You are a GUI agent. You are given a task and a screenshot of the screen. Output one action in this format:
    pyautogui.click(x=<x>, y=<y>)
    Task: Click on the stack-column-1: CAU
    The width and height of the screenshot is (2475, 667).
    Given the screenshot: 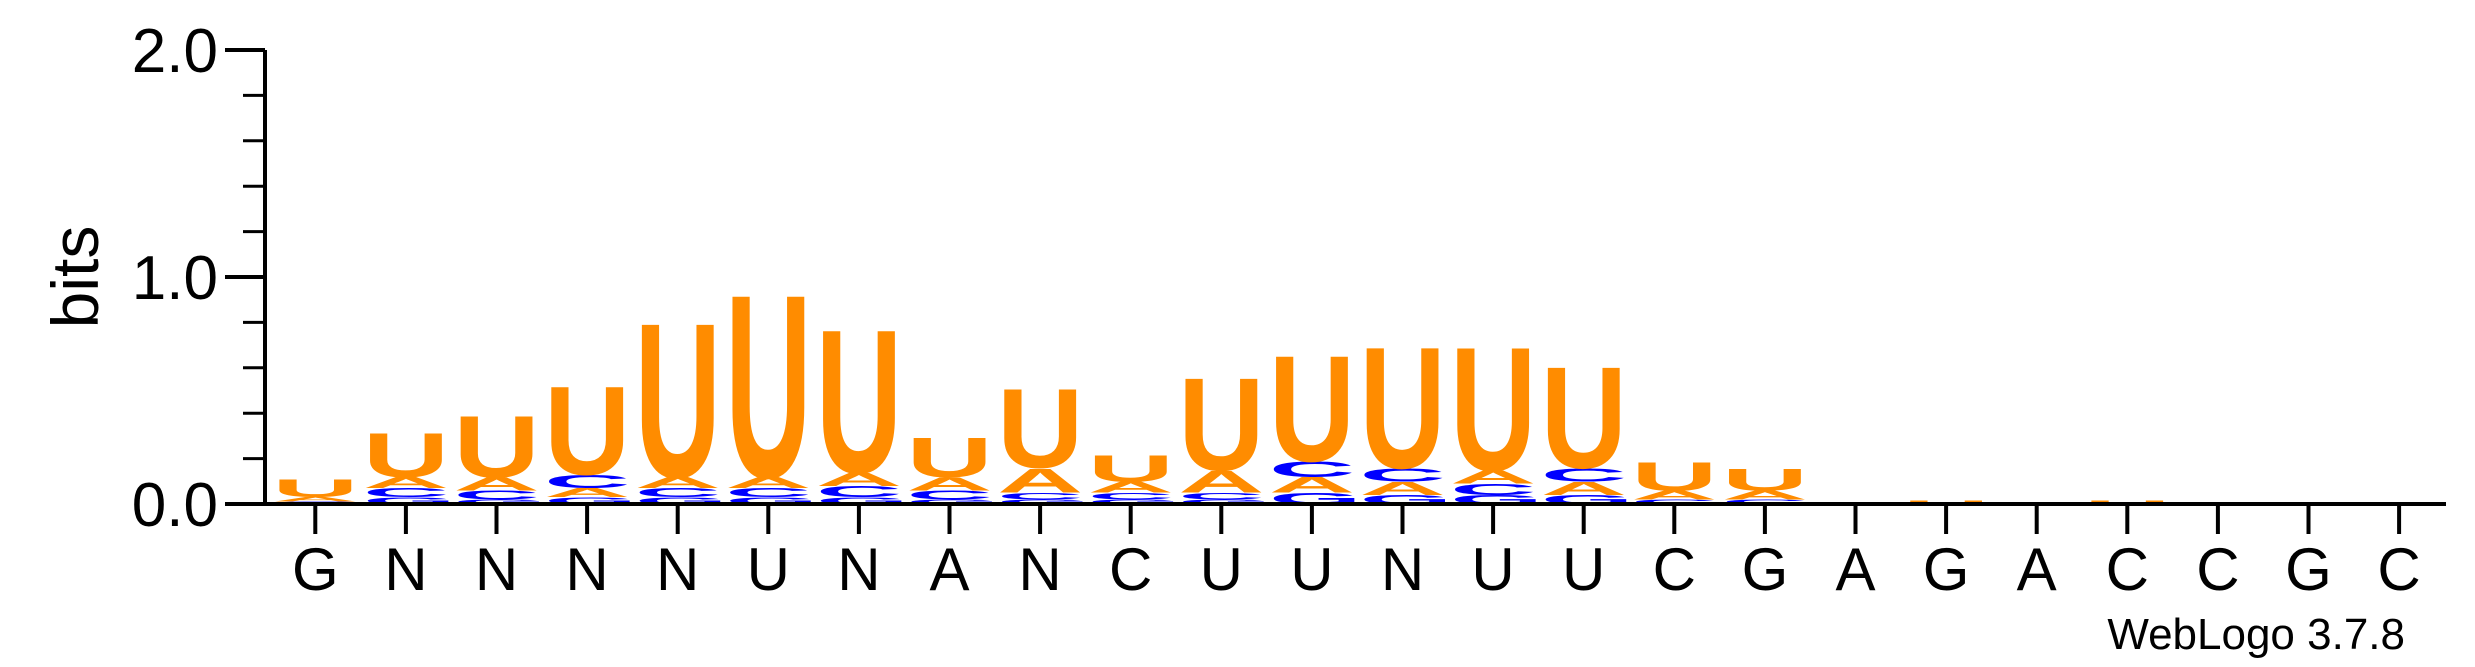 What is the action you would take?
    pyautogui.click(x=315, y=490)
    